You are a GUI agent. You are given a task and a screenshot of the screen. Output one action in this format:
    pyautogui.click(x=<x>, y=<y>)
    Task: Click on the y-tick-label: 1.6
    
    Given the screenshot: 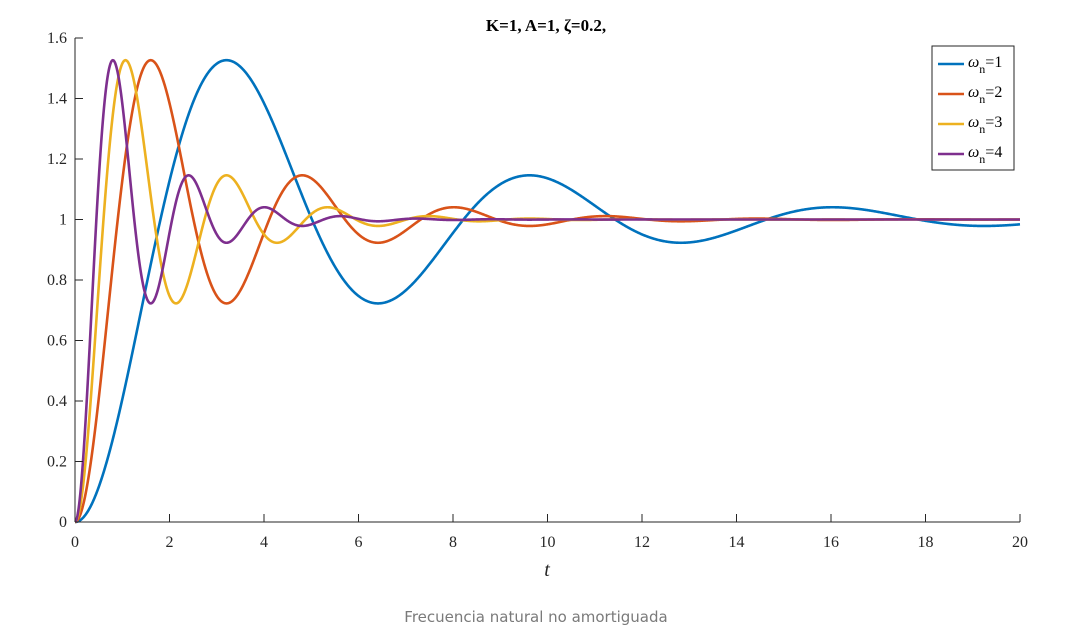 What is the action you would take?
    pyautogui.click(x=57, y=38)
    